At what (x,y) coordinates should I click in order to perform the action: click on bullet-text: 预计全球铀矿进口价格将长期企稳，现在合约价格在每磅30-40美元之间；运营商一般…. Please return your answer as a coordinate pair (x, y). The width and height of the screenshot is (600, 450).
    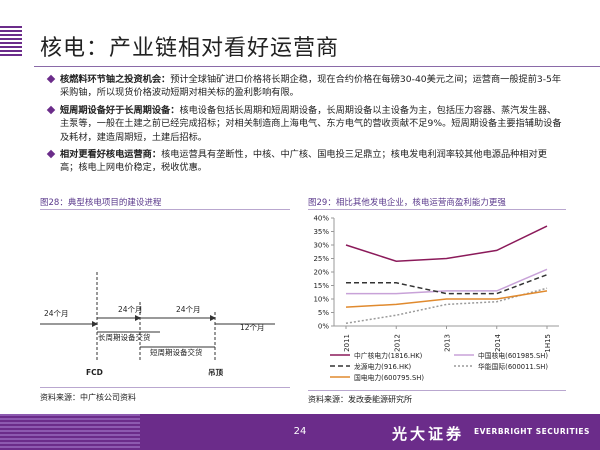
    Looking at the image, I should click on (311, 86).